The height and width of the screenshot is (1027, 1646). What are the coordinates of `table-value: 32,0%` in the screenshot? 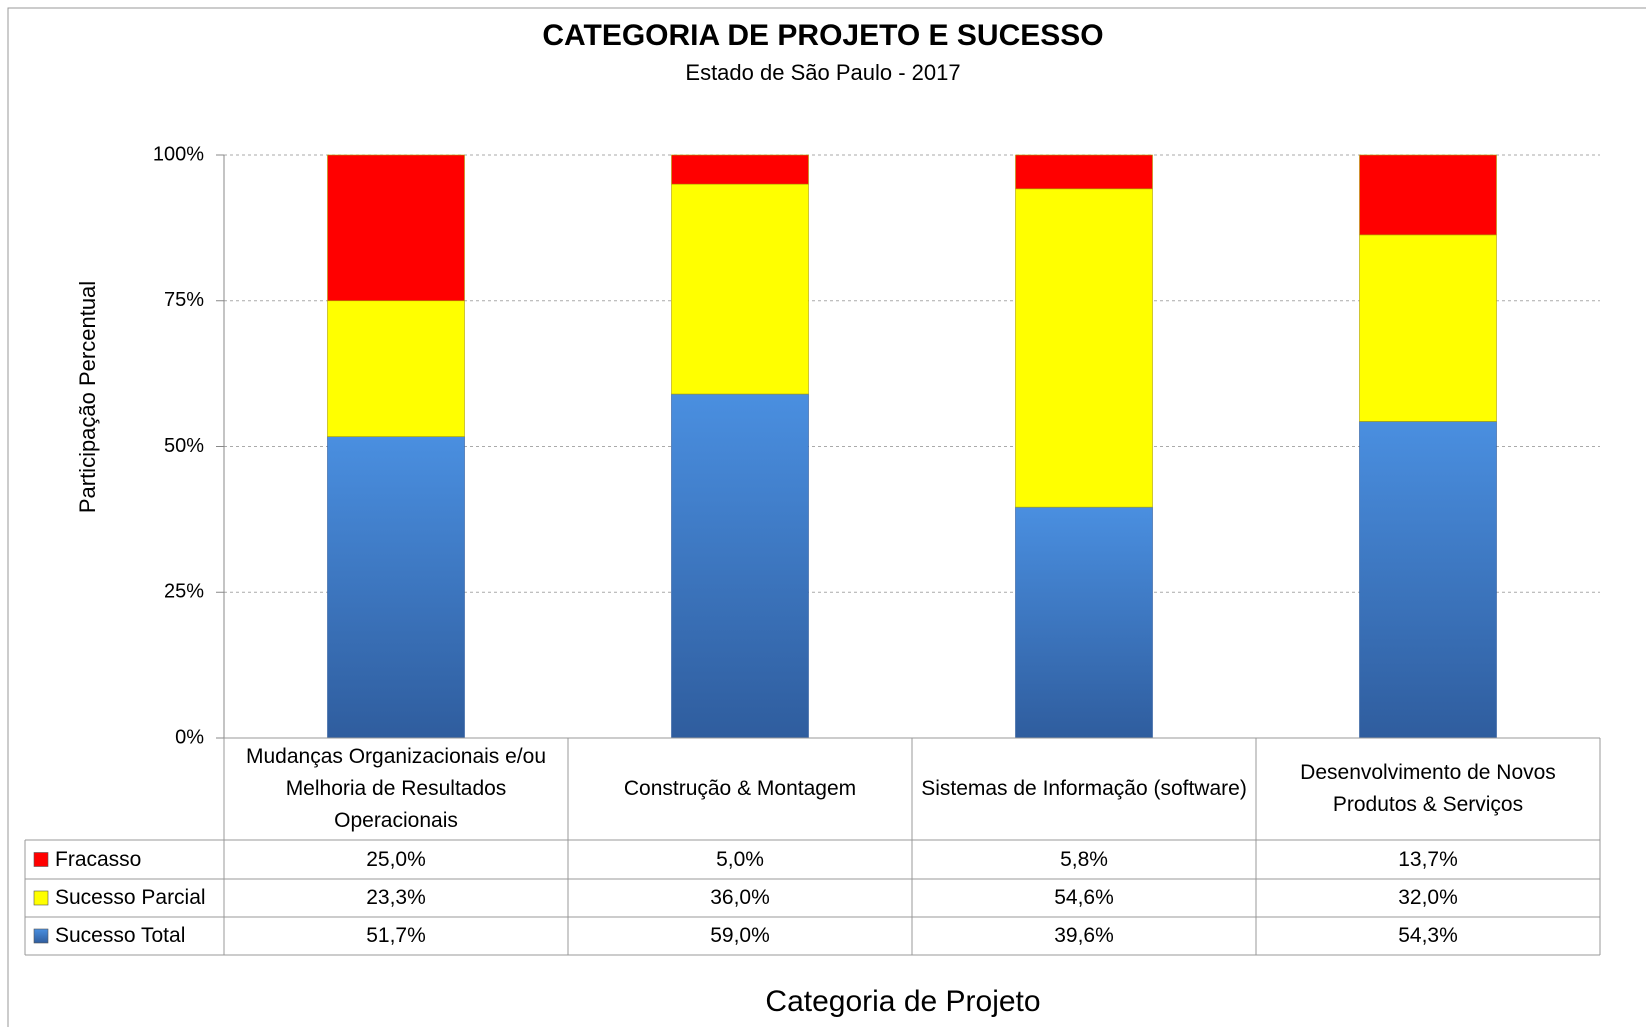 It's located at (1428, 897).